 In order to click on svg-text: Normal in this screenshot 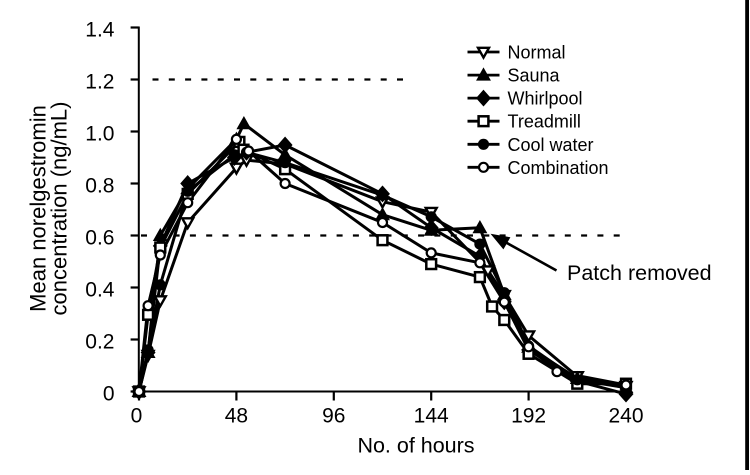, I will do `click(537, 53)`.